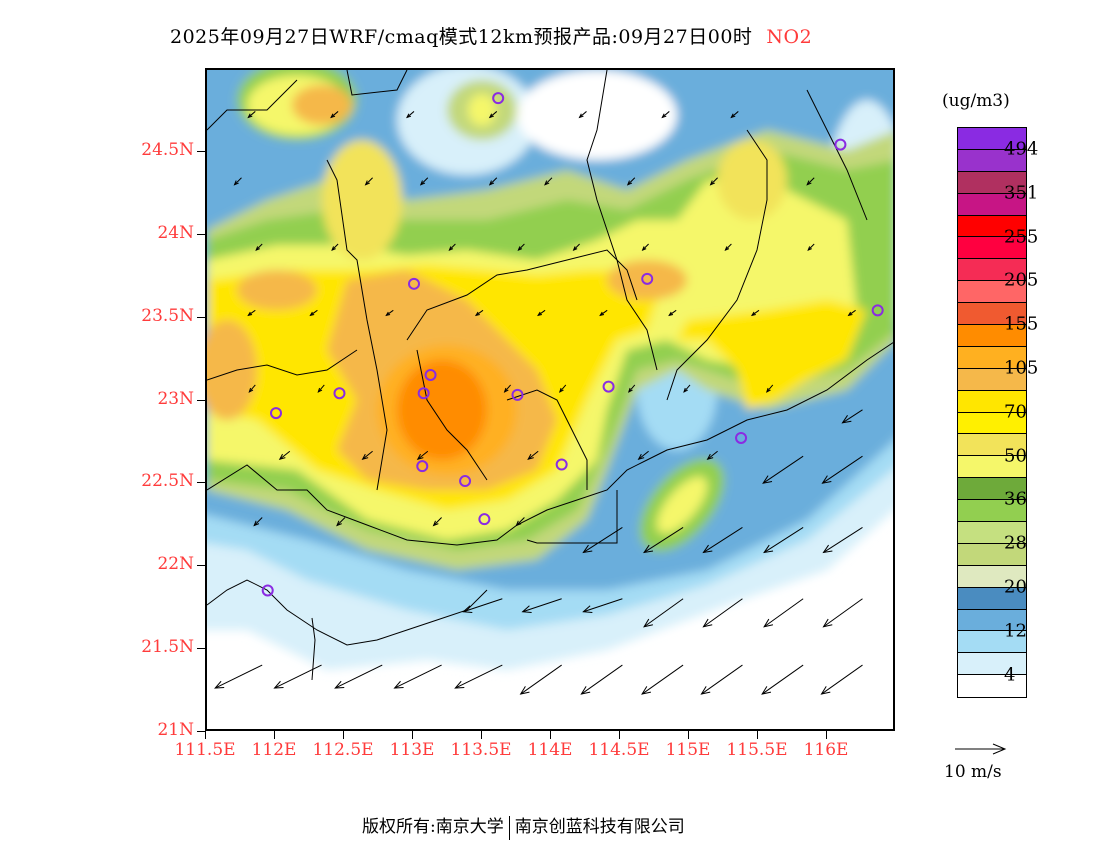 The width and height of the screenshot is (1100, 850). Describe the element at coordinates (175, 730) in the screenshot. I see `lat-label: 21N` at that location.